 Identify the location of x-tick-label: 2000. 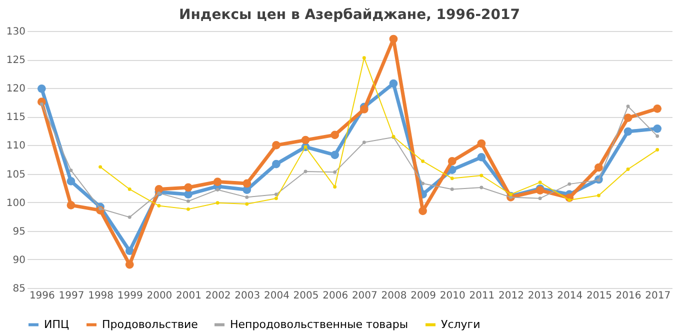
(159, 296).